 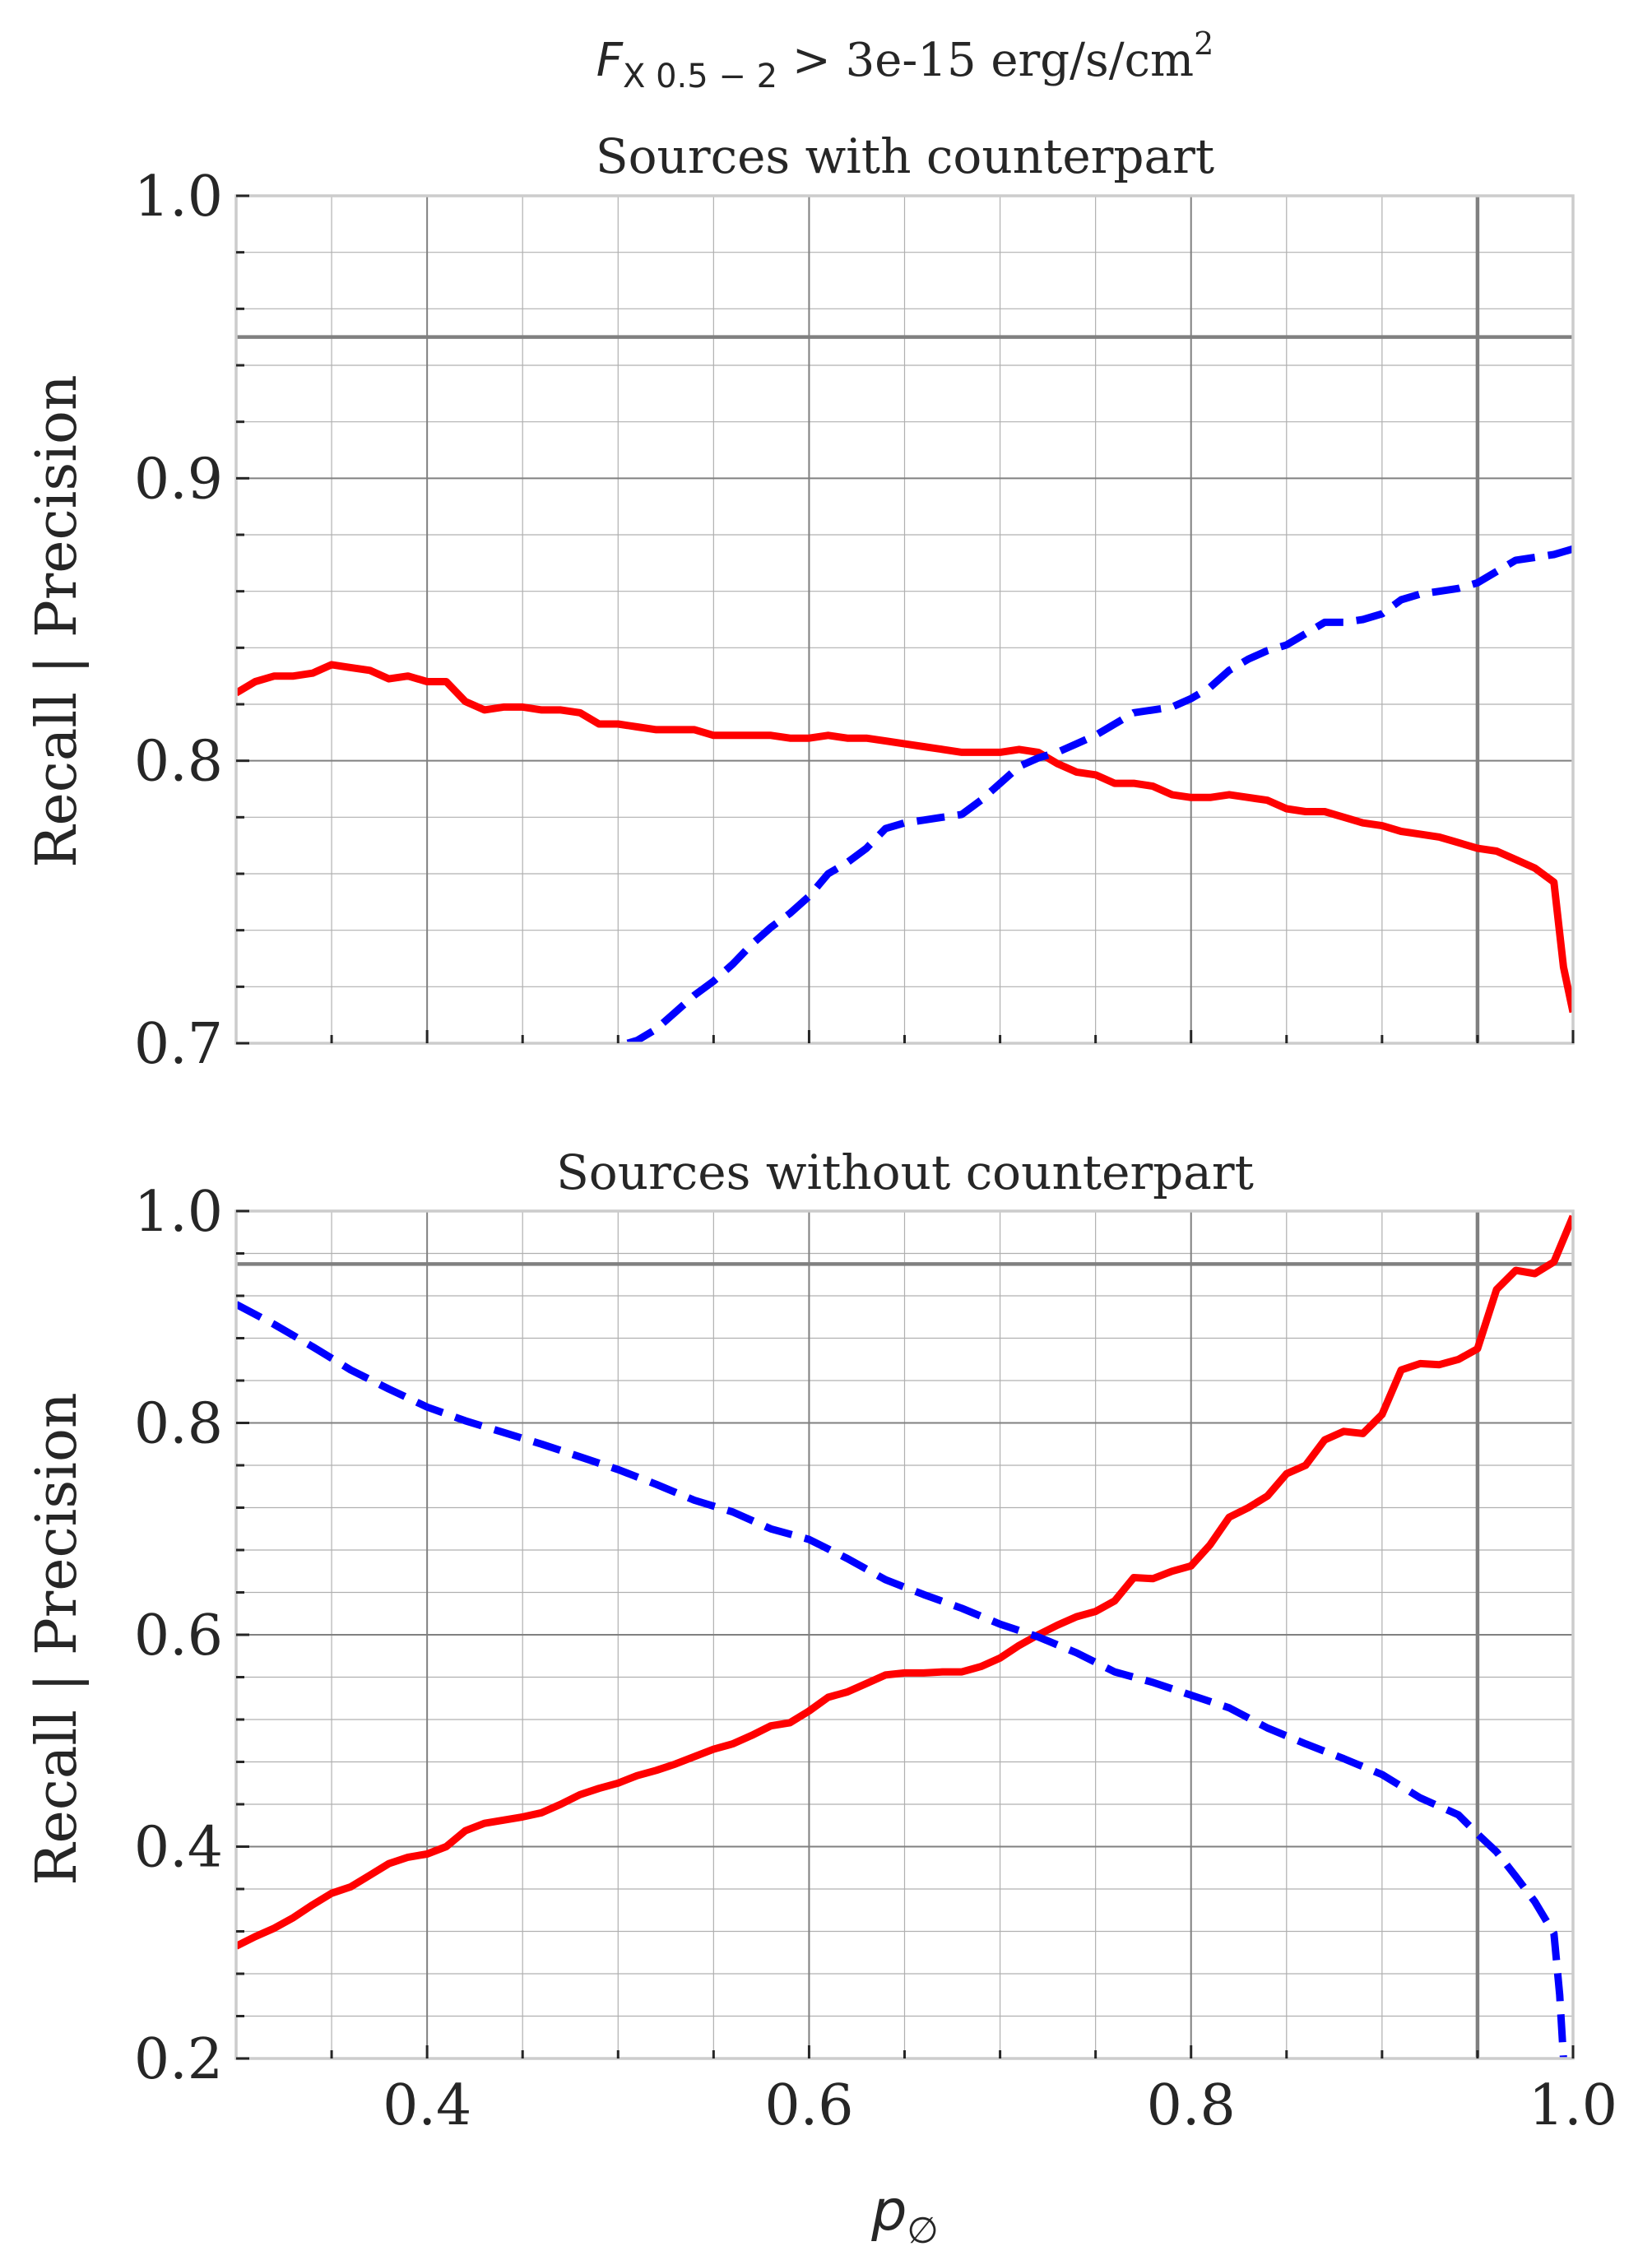 What do you see at coordinates (905, 156) in the screenshot?
I see `panel-top-title: Sources with counterpart` at bounding box center [905, 156].